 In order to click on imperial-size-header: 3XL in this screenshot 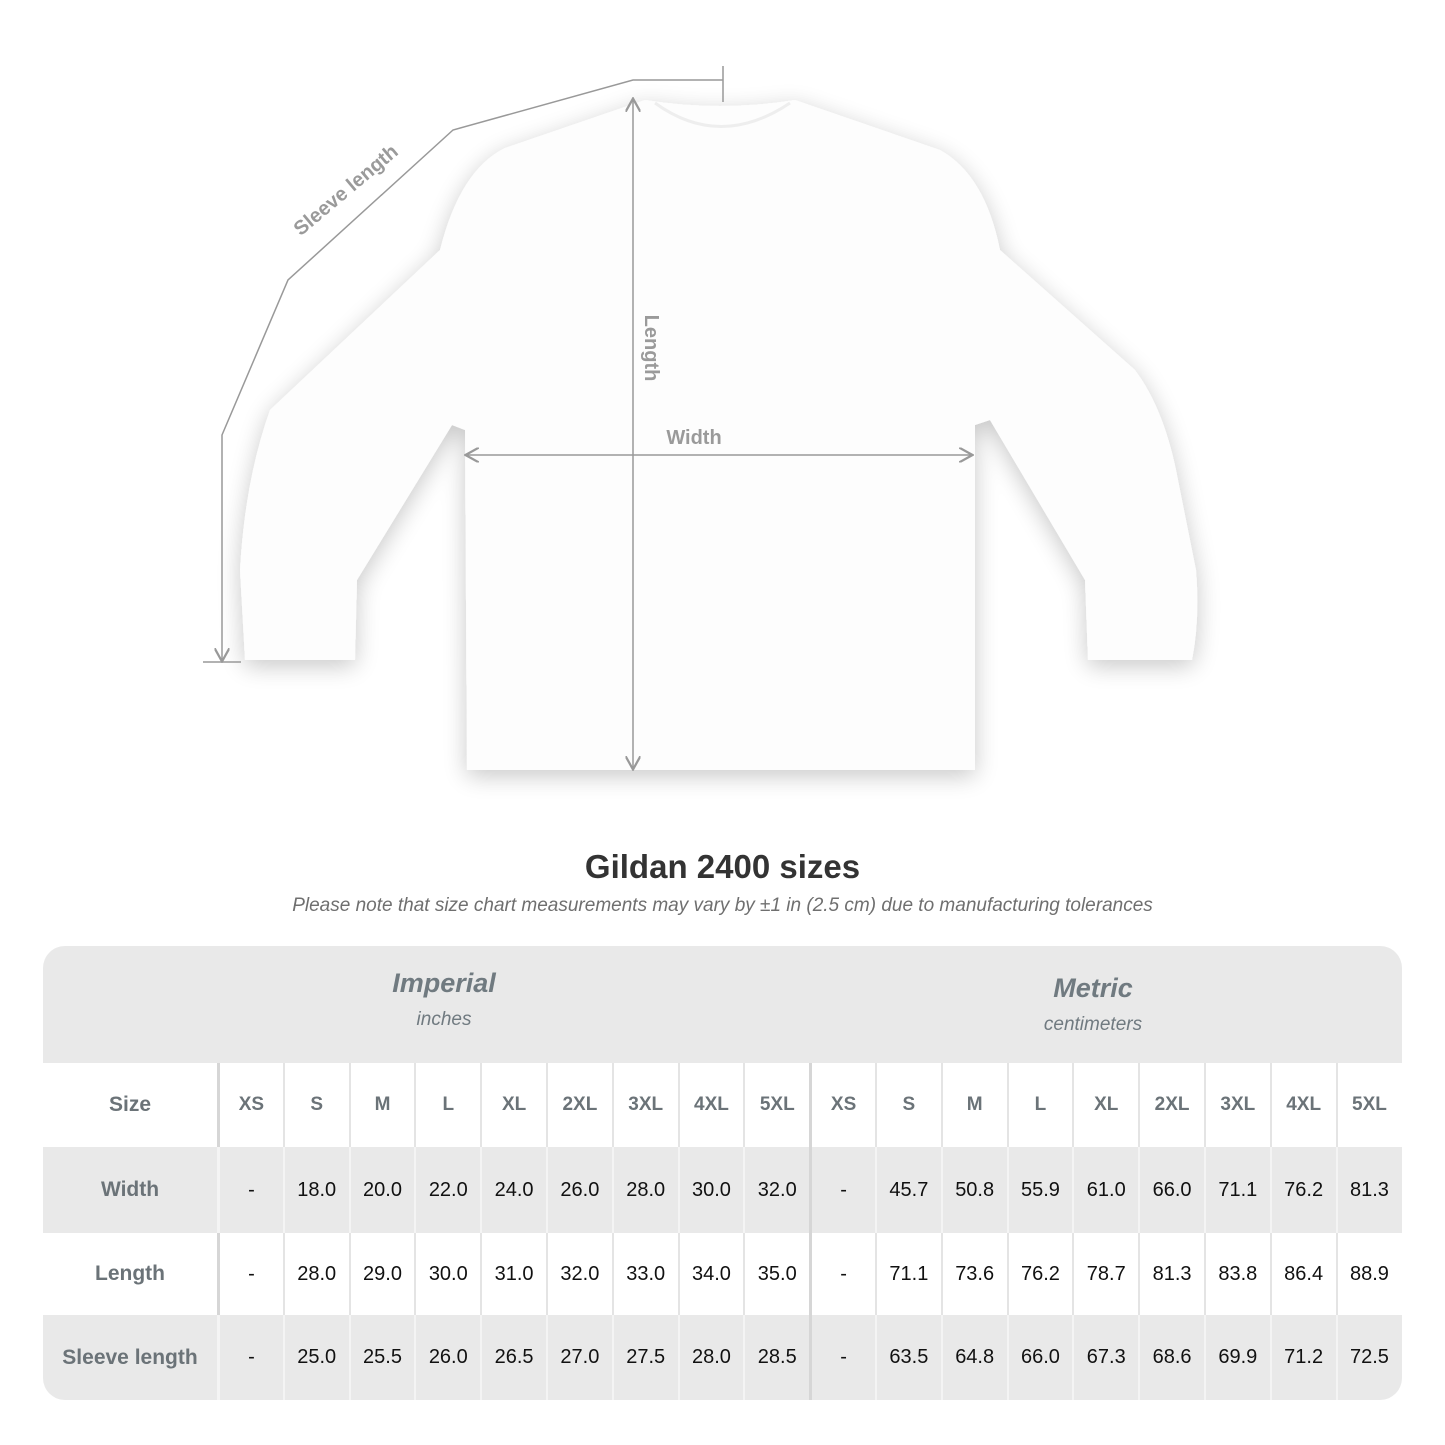, I will do `click(644, 1105)`.